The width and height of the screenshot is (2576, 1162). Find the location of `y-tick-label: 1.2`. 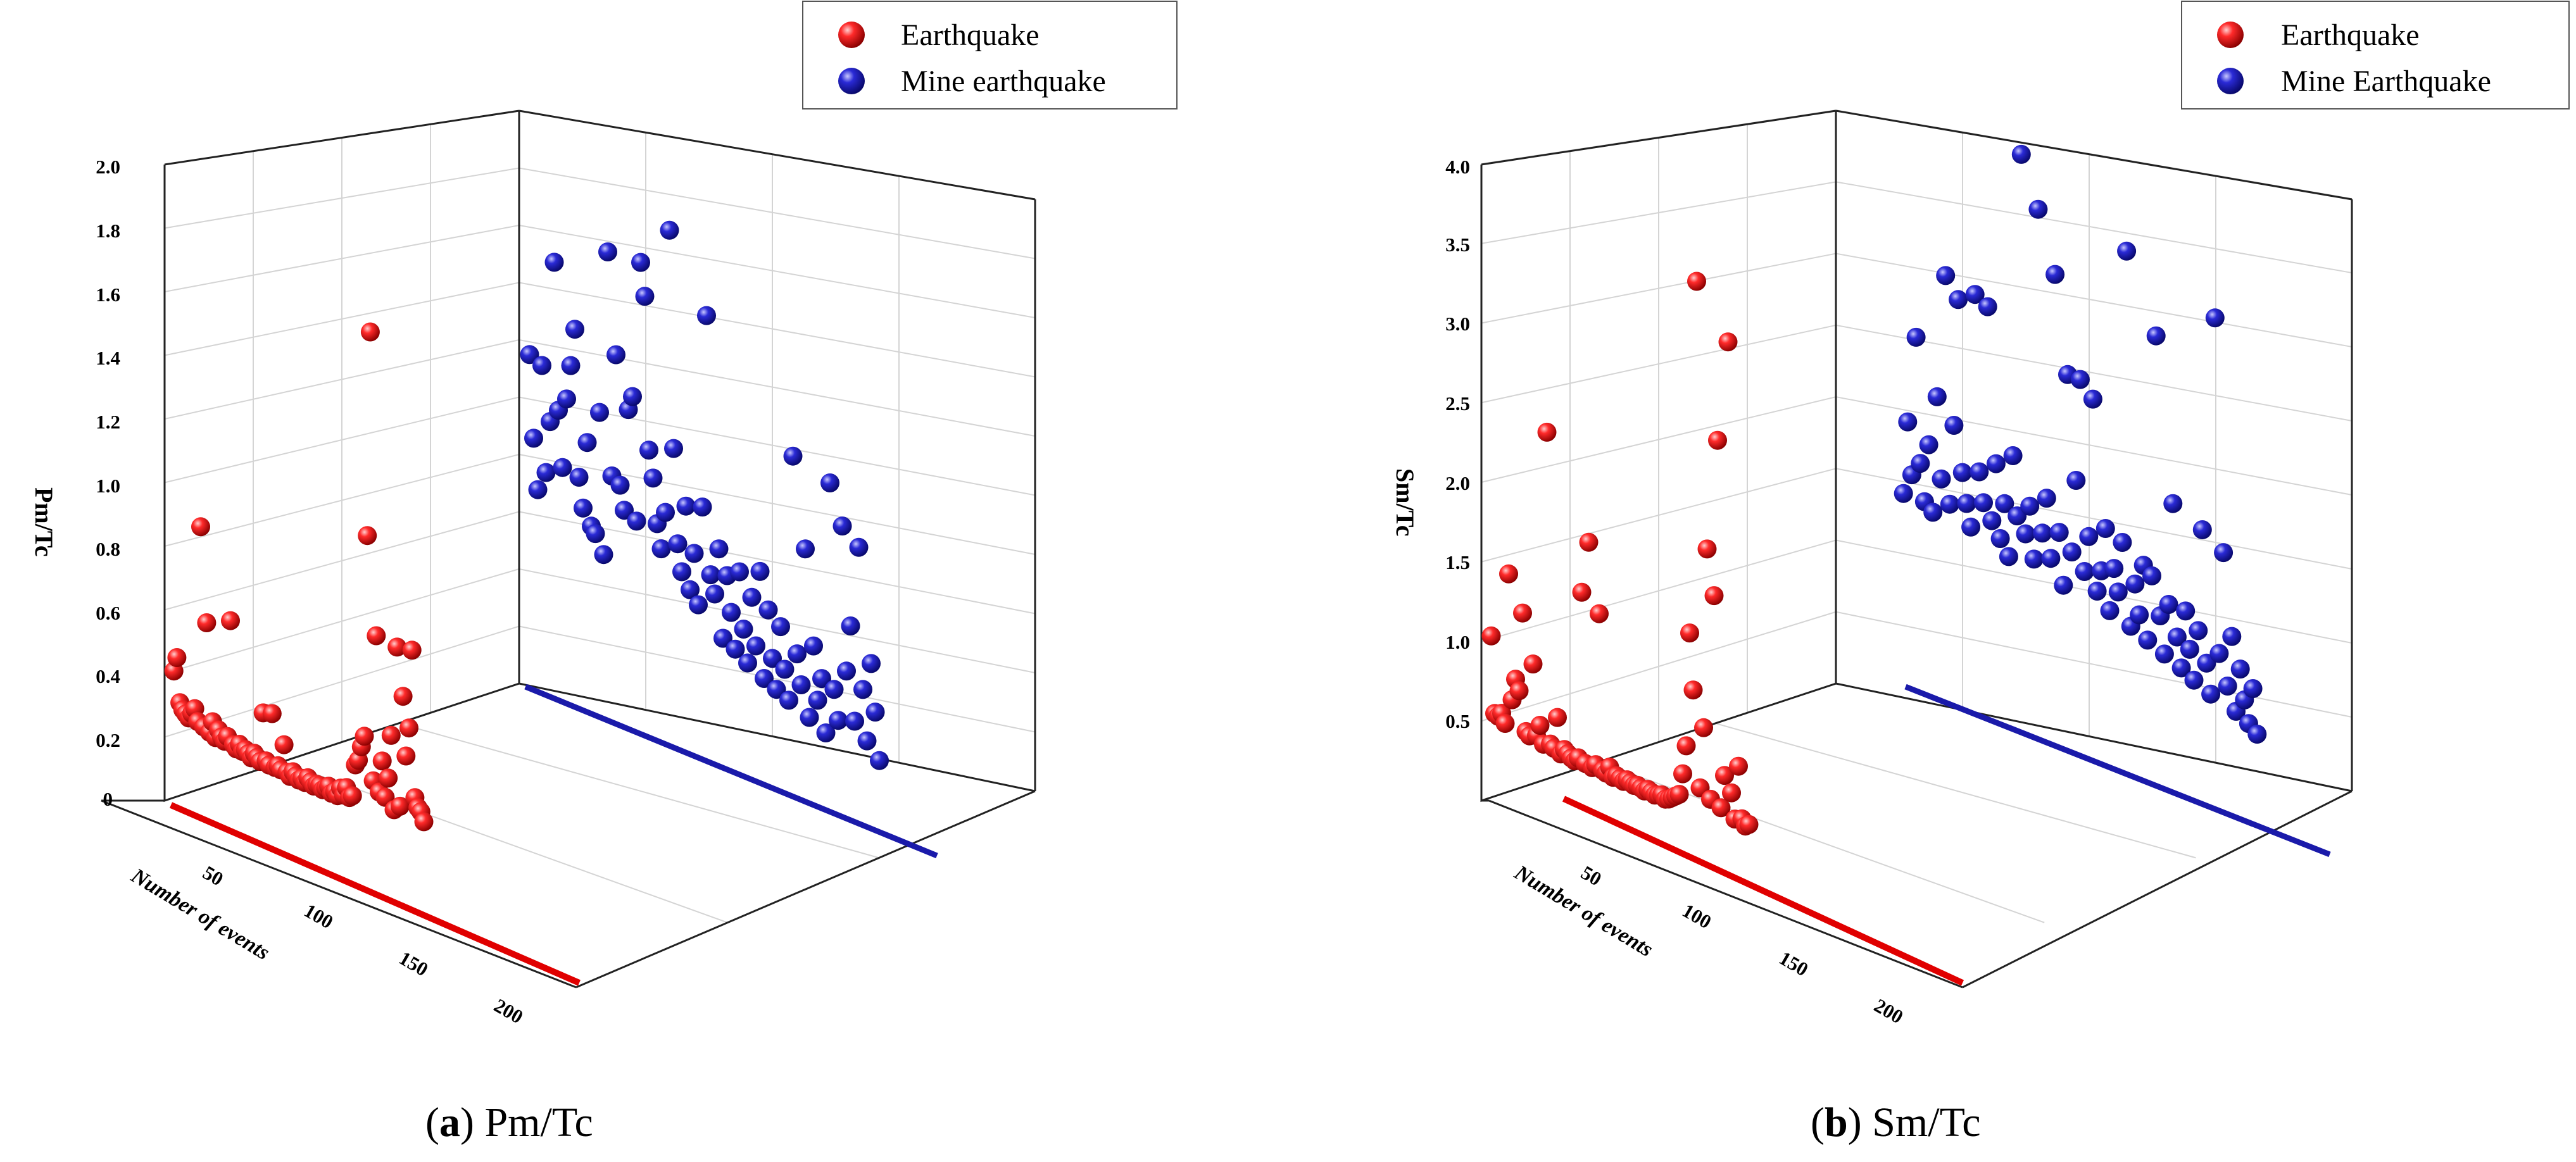

y-tick-label: 1.2 is located at coordinates (108, 422).